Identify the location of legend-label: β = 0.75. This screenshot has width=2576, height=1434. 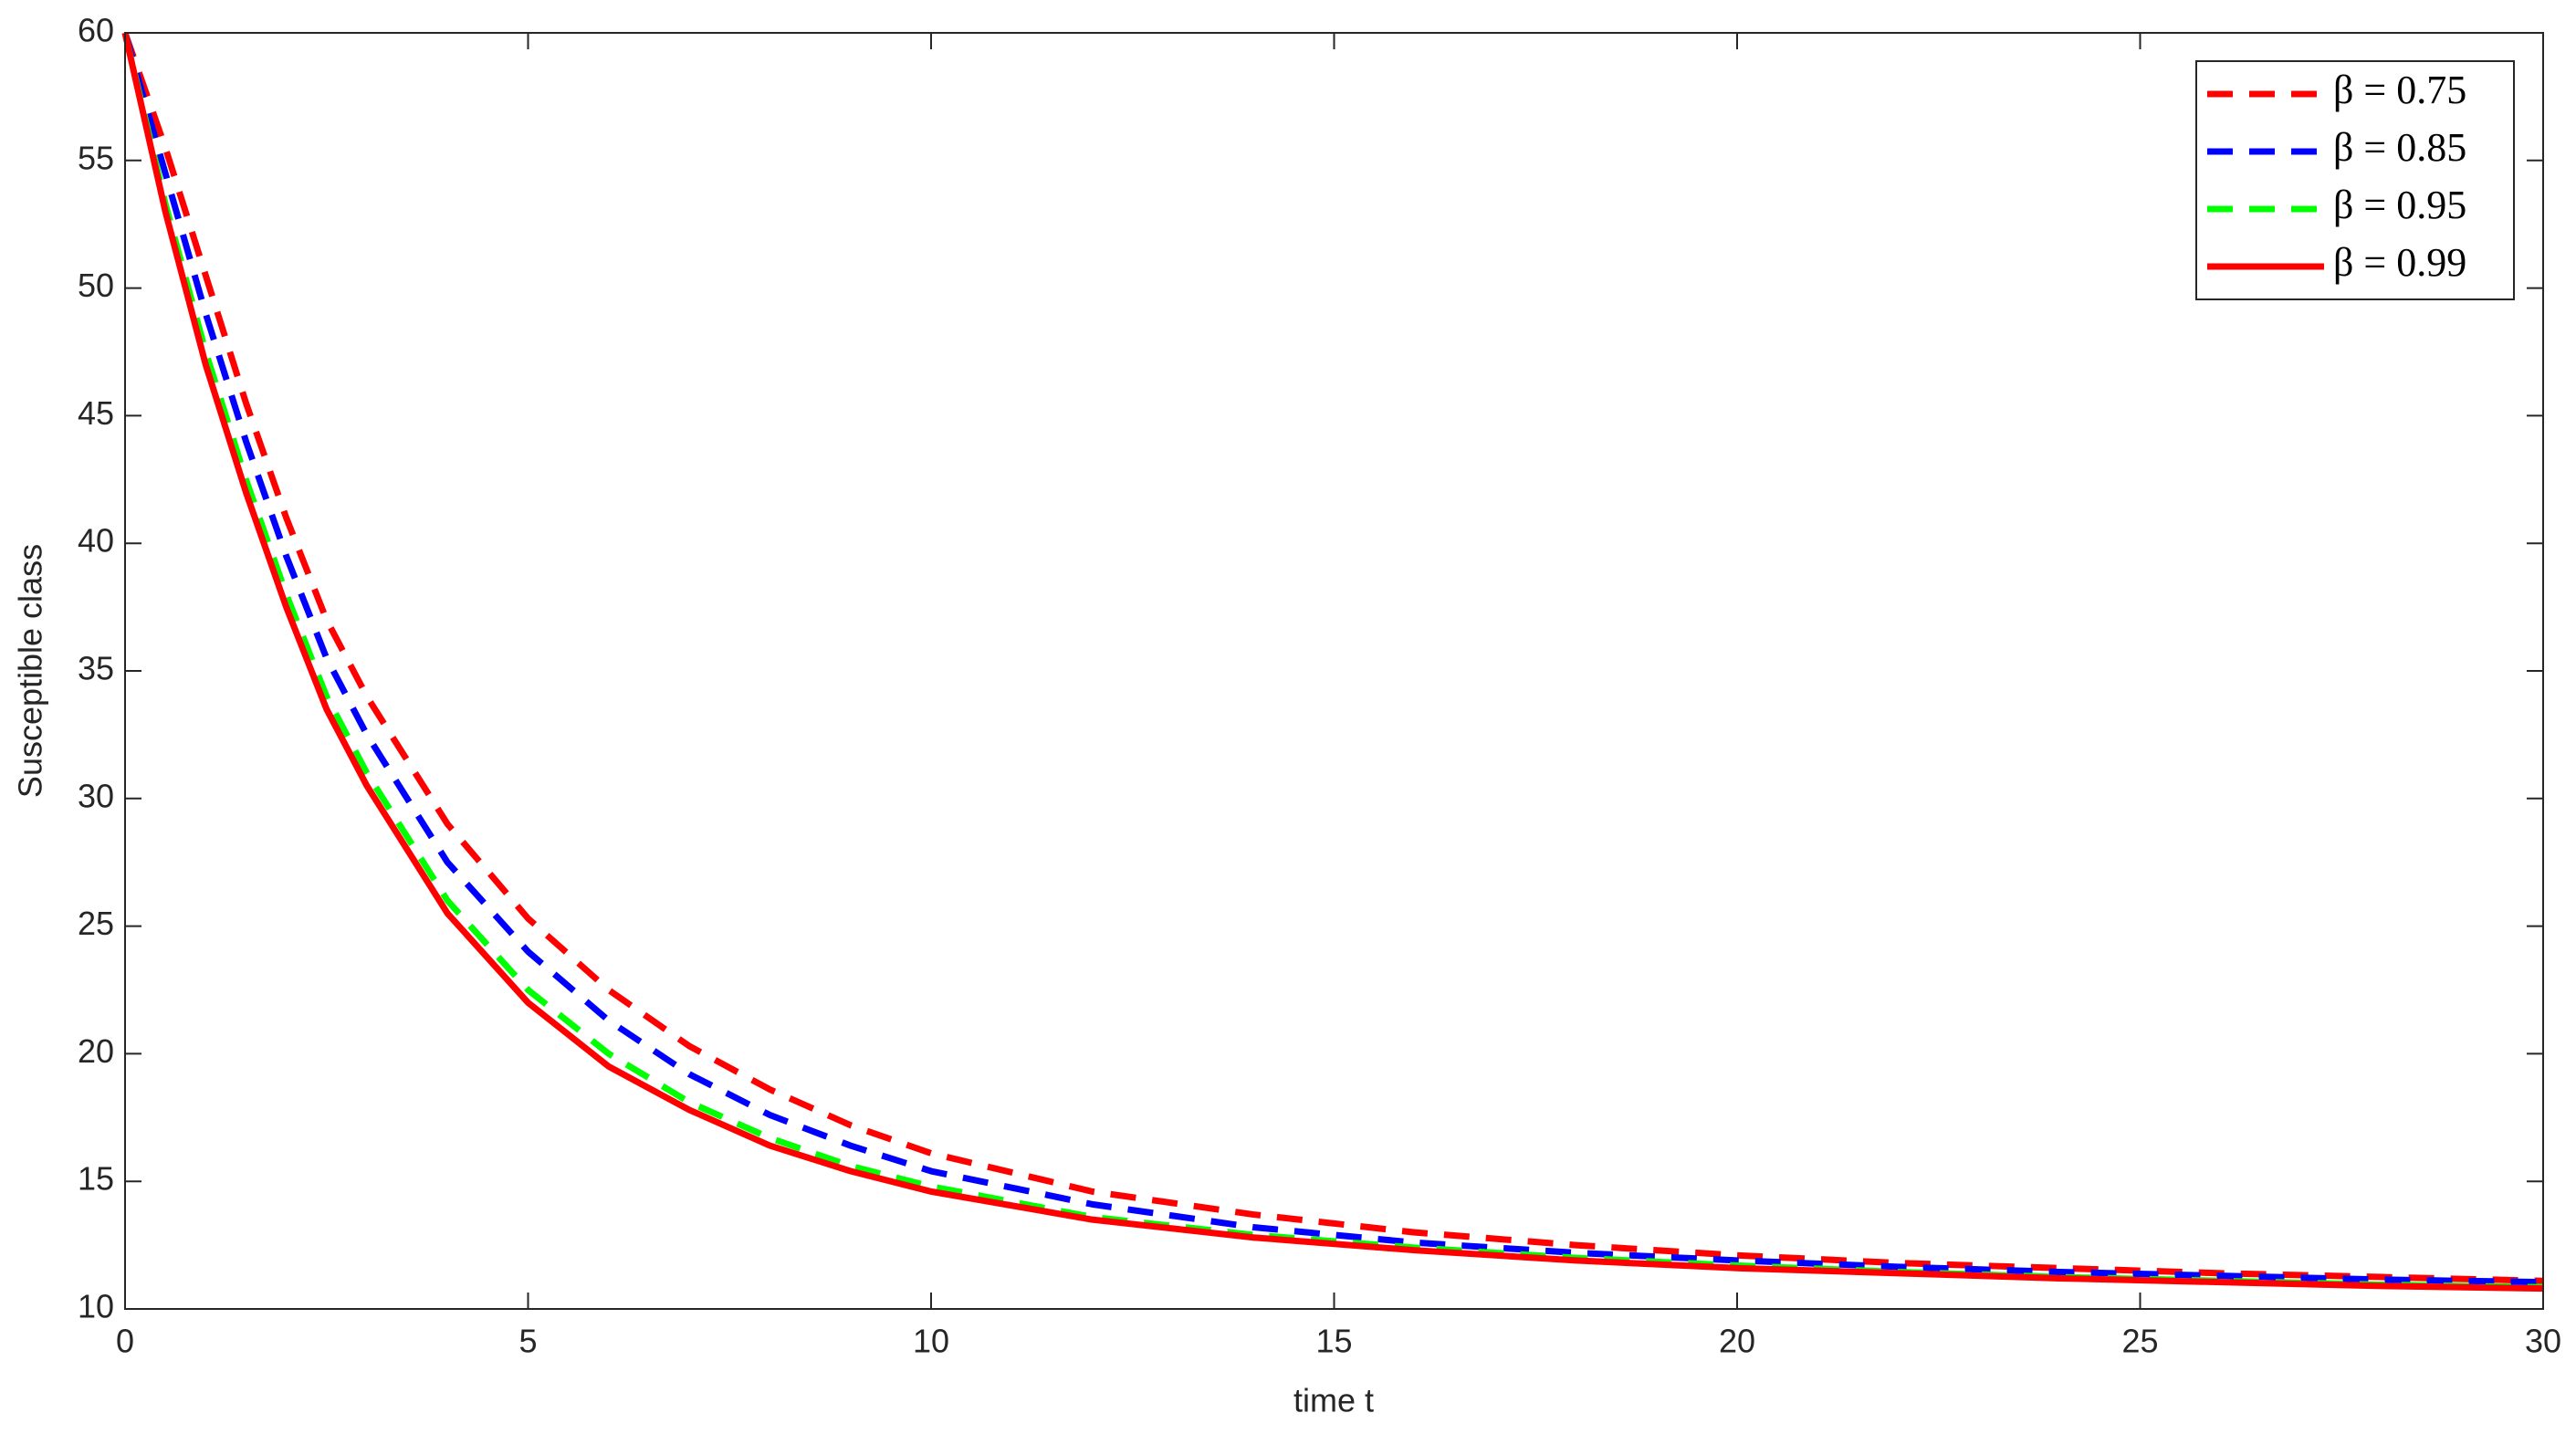
(2399, 90).